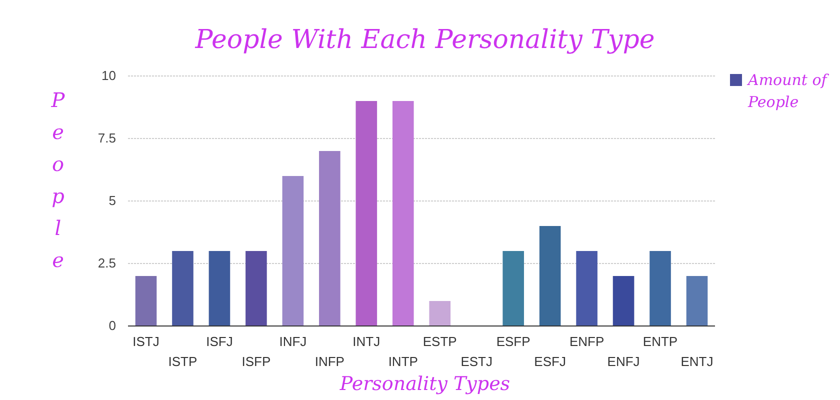  I want to click on legend-label: Amount of People, so click(788, 91).